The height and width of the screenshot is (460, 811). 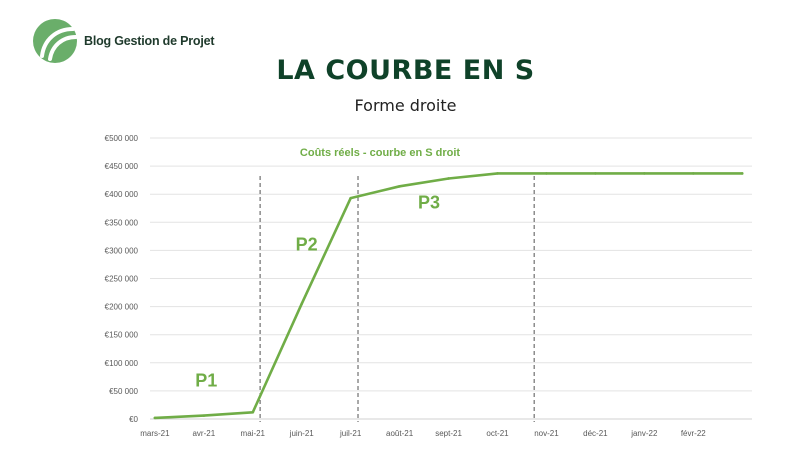 What do you see at coordinates (307, 244) in the screenshot?
I see `phase-label: P2` at bounding box center [307, 244].